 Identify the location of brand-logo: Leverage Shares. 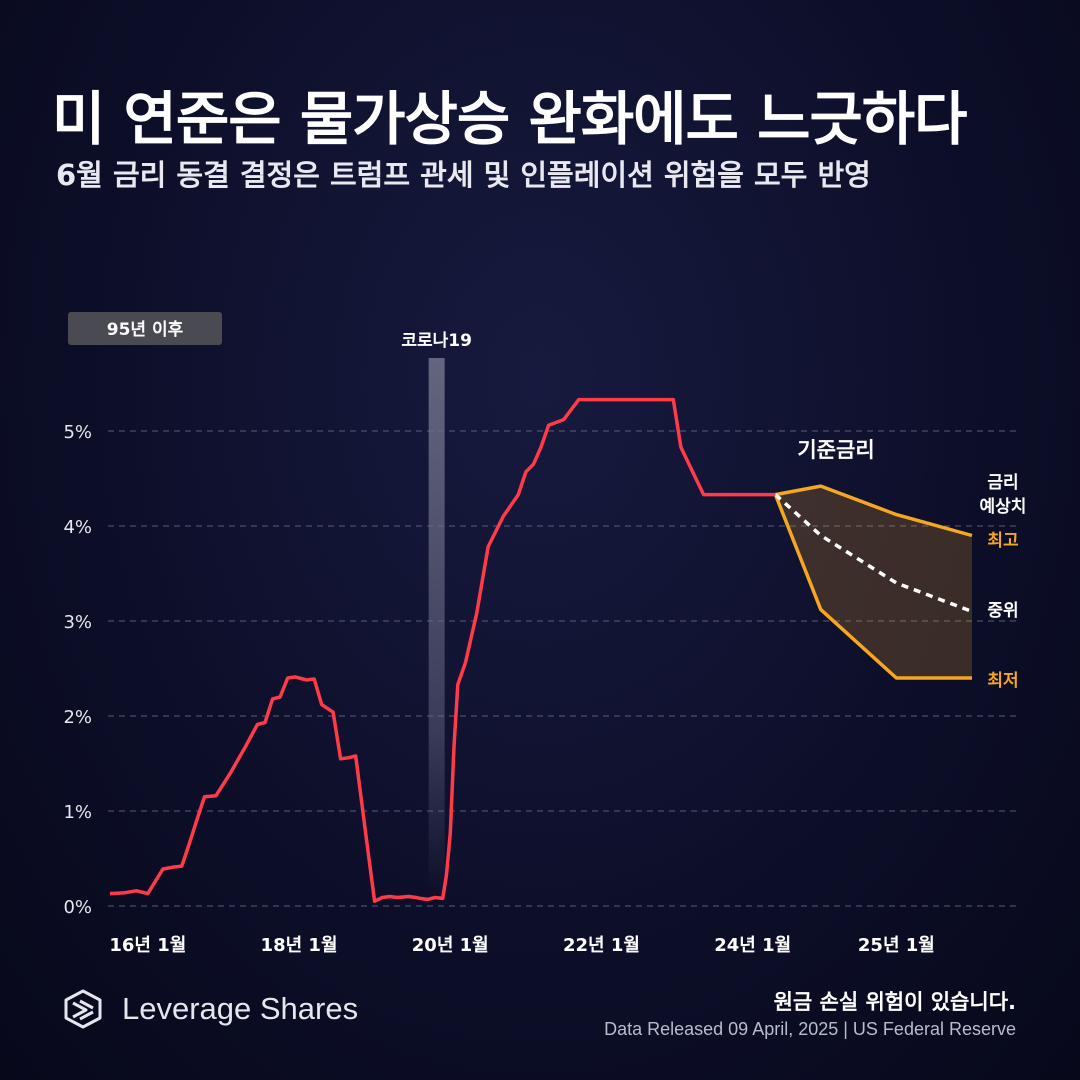
(210, 1009).